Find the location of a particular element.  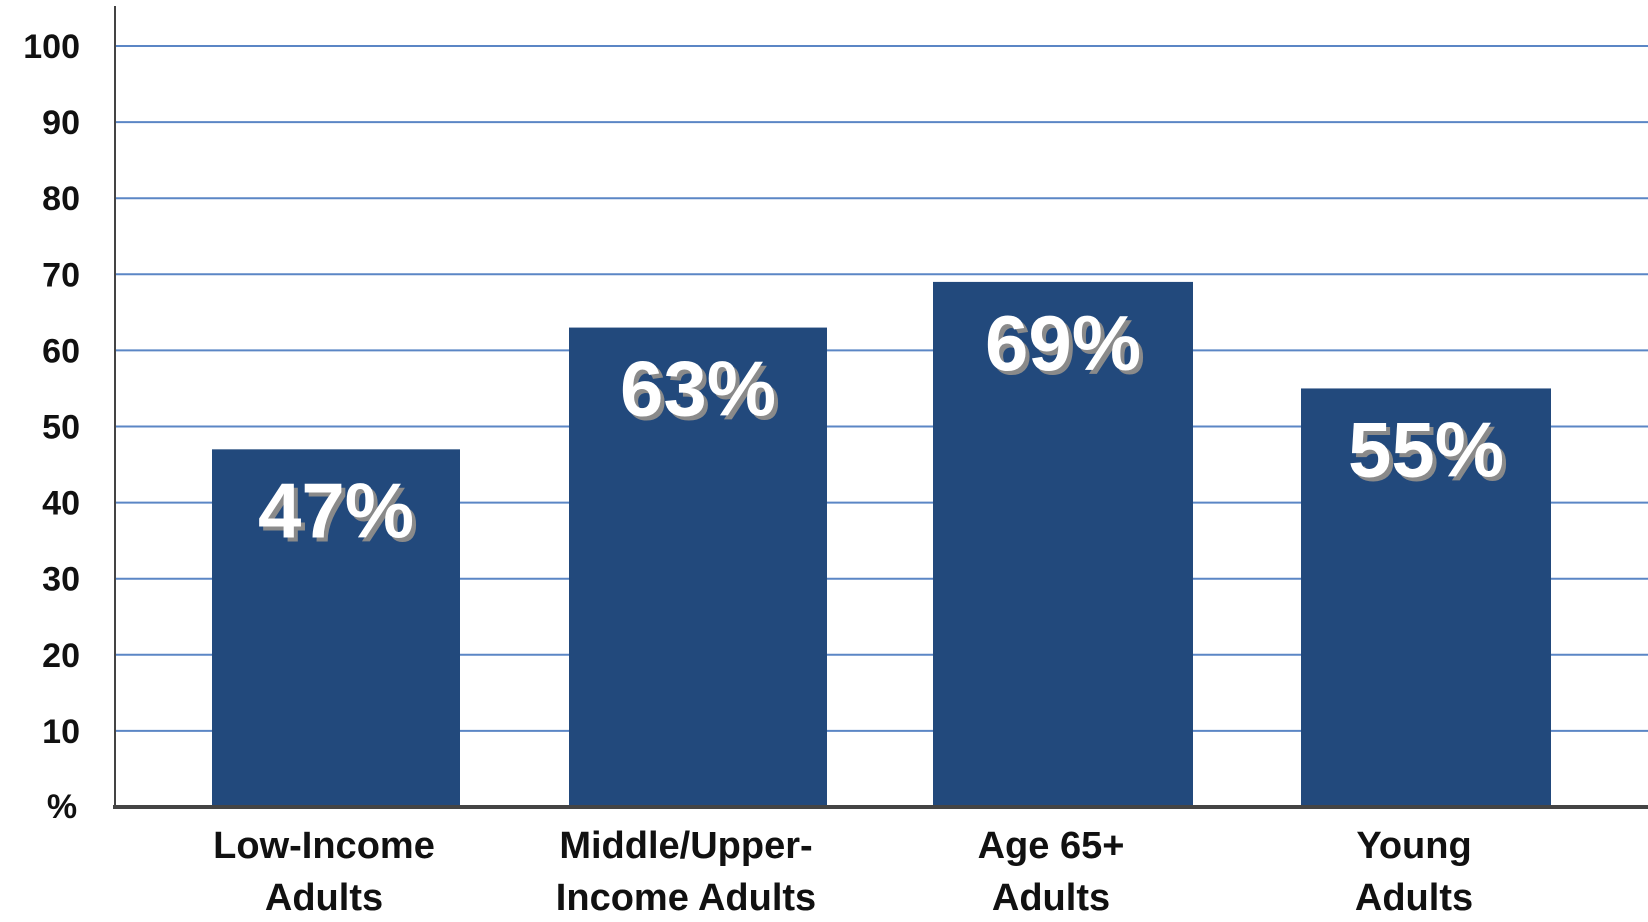

y-tick-label-10: 10 is located at coordinates (61, 732).